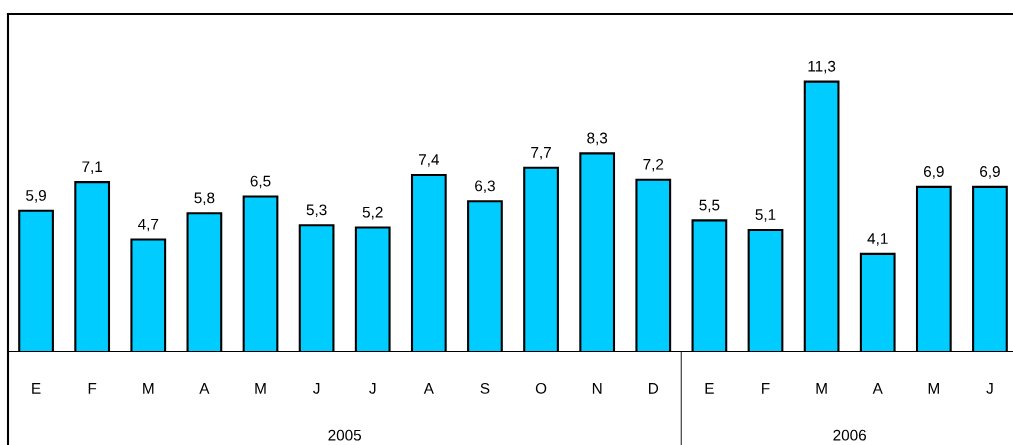 The height and width of the screenshot is (445, 1013). I want to click on data-label: 4,7, so click(148, 225).